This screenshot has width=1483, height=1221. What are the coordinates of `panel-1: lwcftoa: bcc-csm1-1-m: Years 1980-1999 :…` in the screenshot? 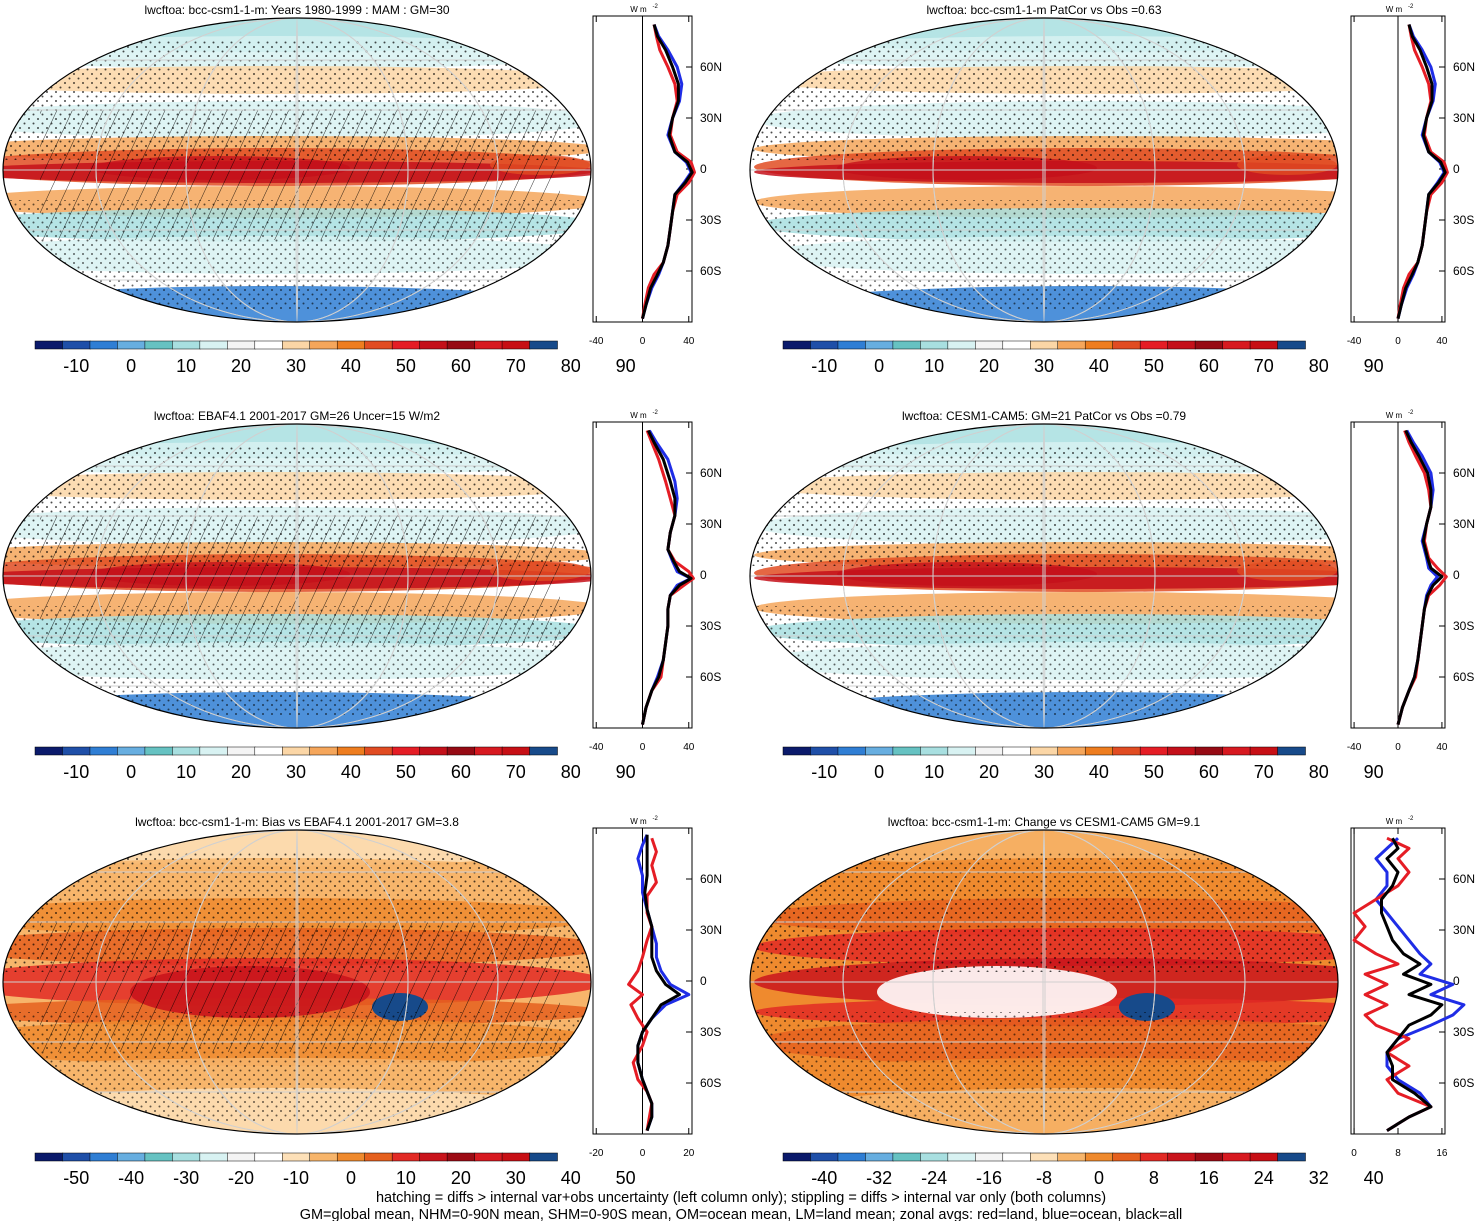 It's located at (362, 189).